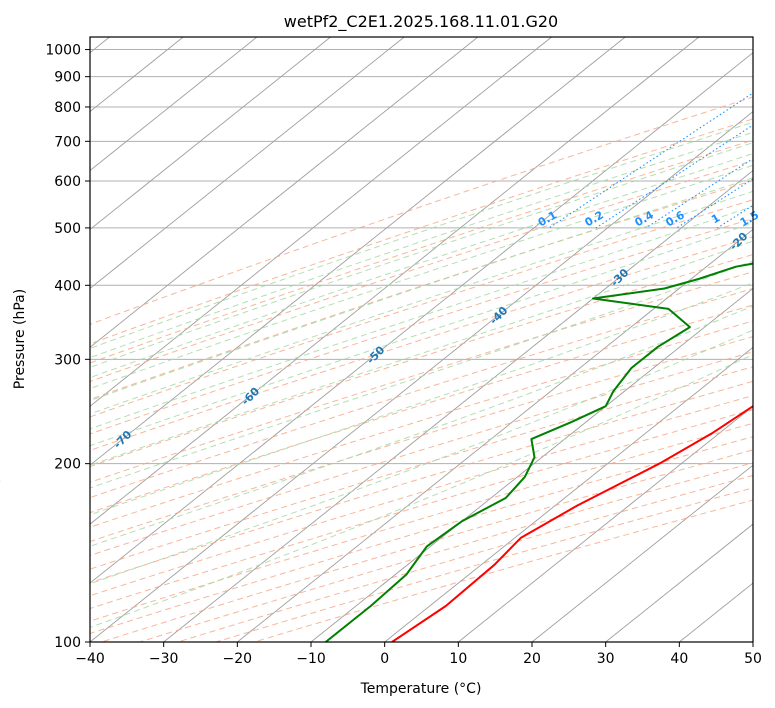 The image size is (775, 708). What do you see at coordinates (67, 286) in the screenshot?
I see `y-tick-label: 400` at bounding box center [67, 286].